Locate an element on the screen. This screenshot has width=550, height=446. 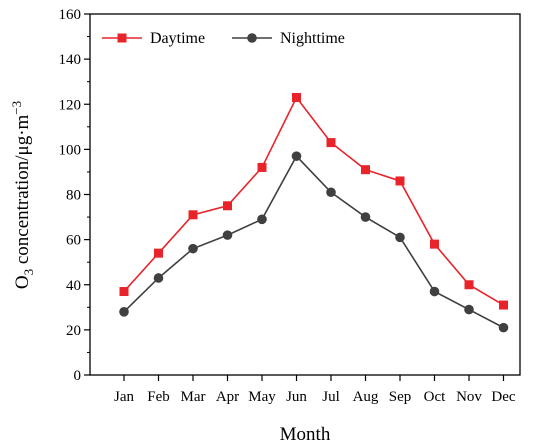
y-axis: 0 20 40 60 80 100 120 140 160 is located at coordinates (74, 195).